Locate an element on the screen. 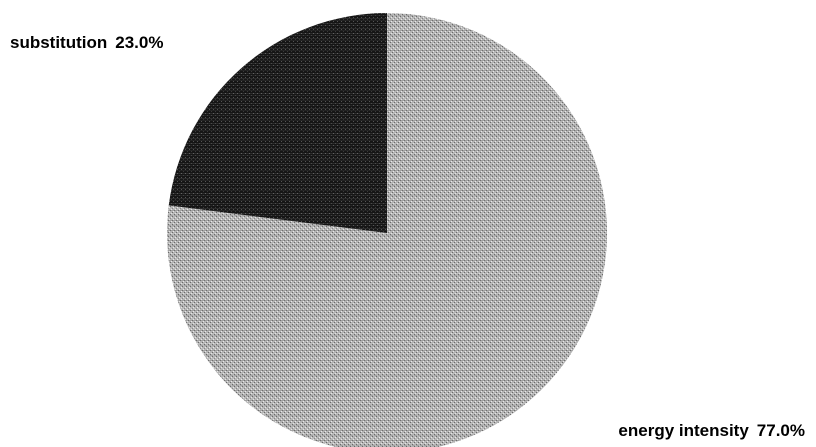 Image resolution: width=816 pixels, height=447 pixels. slice-label-substitution: substitution 23.0% is located at coordinates (86, 42).